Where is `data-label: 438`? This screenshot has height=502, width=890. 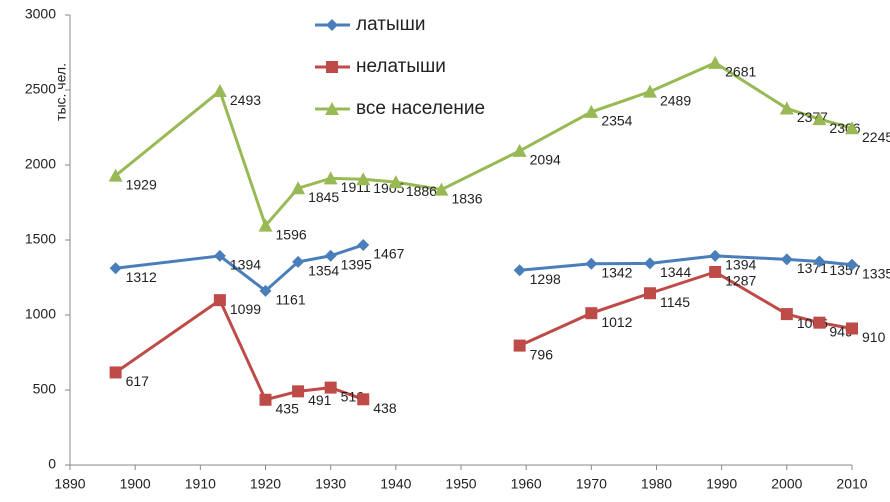 data-label: 438 is located at coordinates (385, 408).